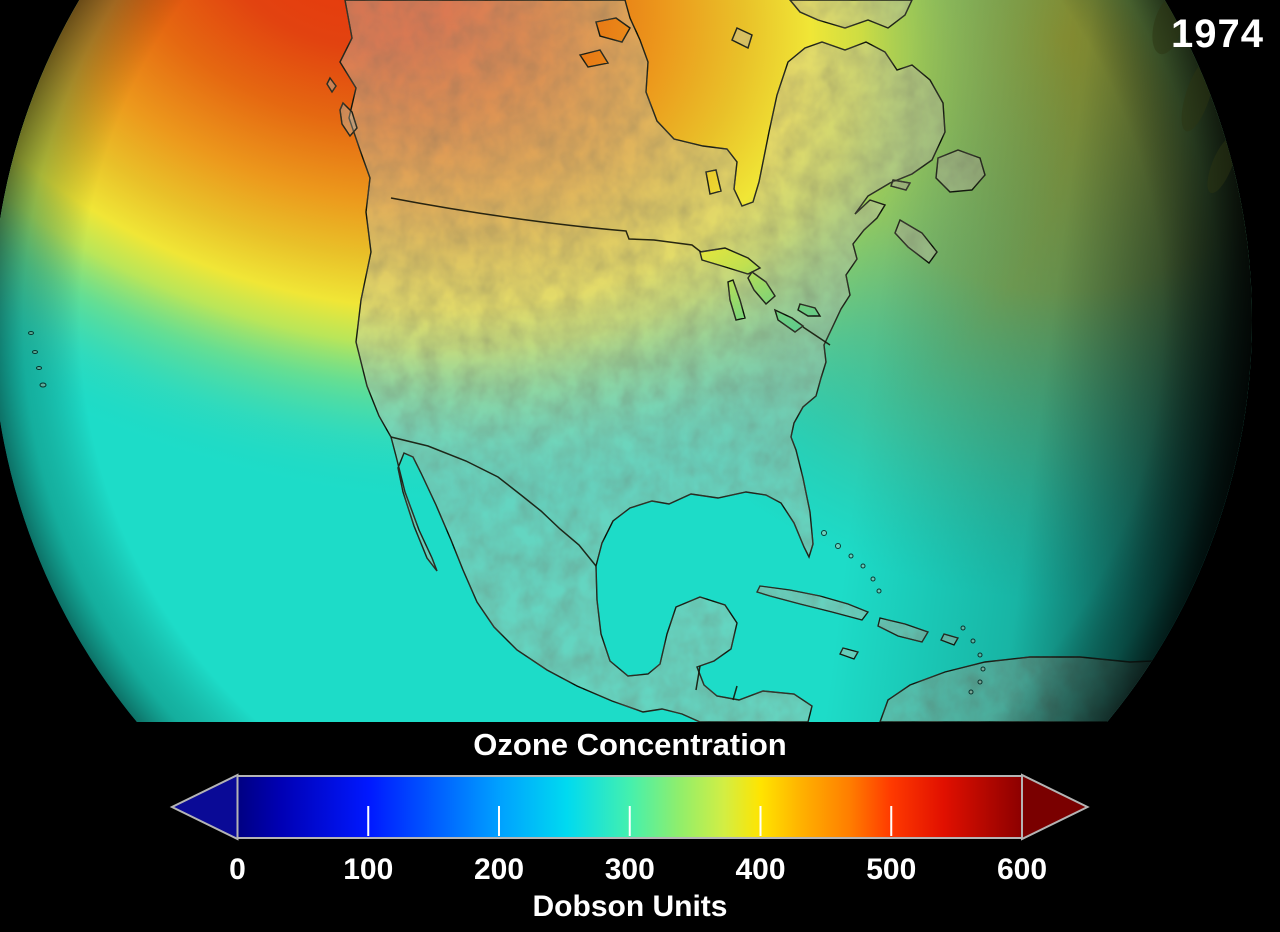  I want to click on tick-label-400: 400, so click(760, 869).